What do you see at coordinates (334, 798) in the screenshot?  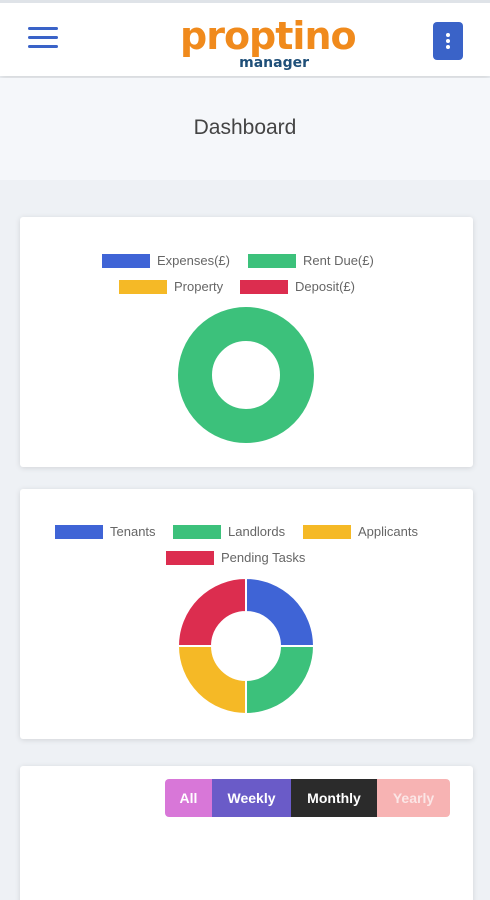 I see `tab-monthly: Monthly` at bounding box center [334, 798].